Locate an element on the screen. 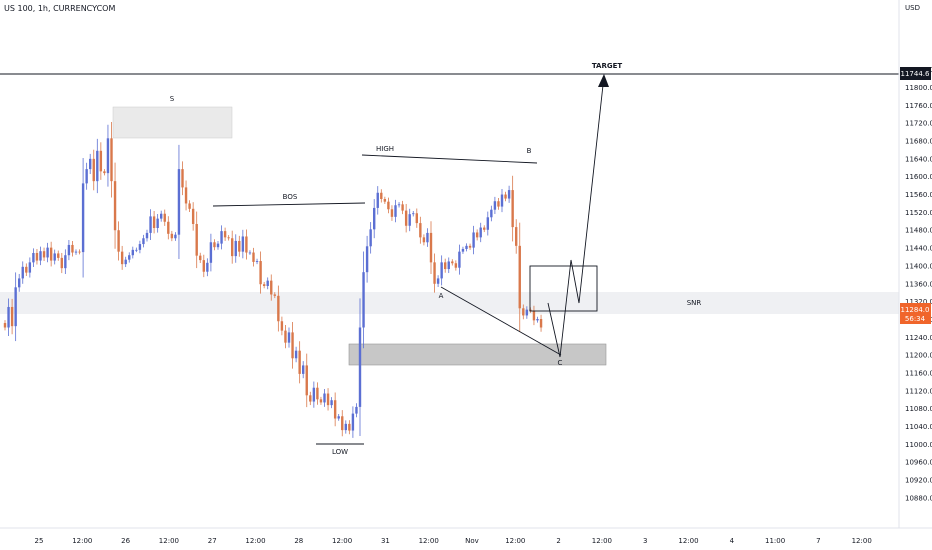  time-tick-label: 7 is located at coordinates (818, 541).